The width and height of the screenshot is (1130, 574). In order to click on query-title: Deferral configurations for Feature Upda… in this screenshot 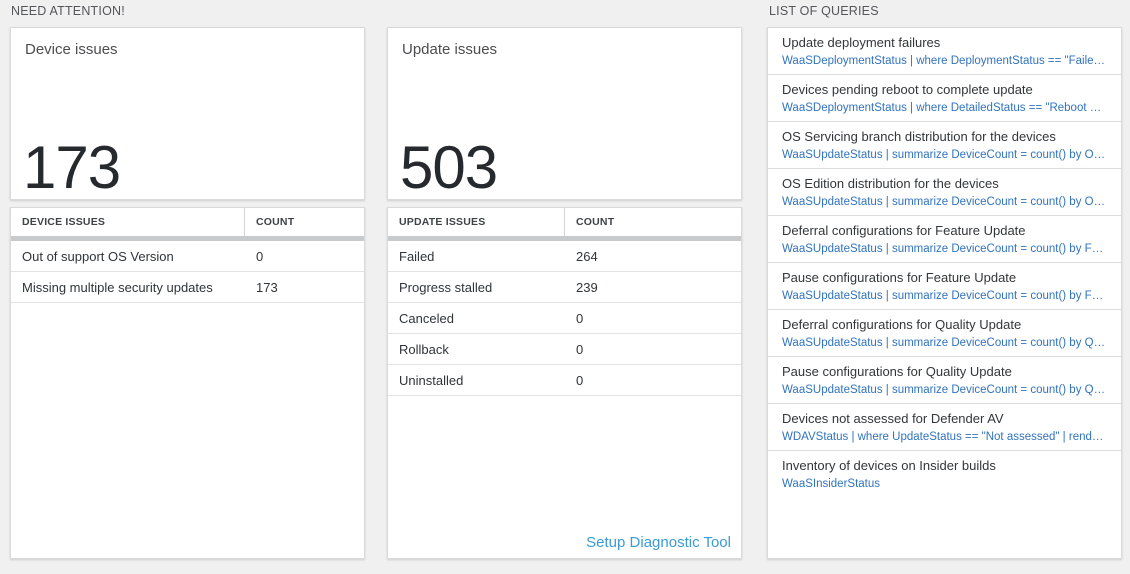, I will do `click(904, 230)`.